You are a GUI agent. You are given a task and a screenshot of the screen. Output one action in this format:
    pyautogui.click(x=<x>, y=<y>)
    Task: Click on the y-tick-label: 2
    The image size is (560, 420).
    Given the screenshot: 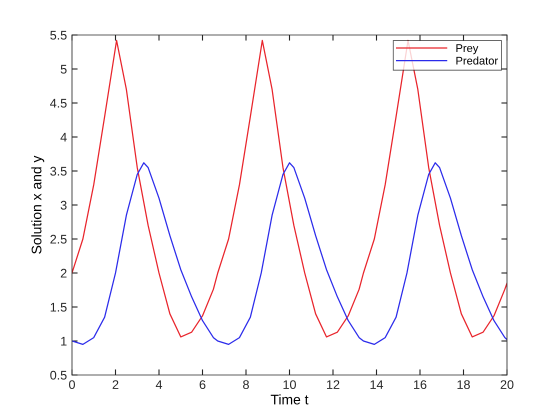 What is the action you would take?
    pyautogui.click(x=63, y=273)
    